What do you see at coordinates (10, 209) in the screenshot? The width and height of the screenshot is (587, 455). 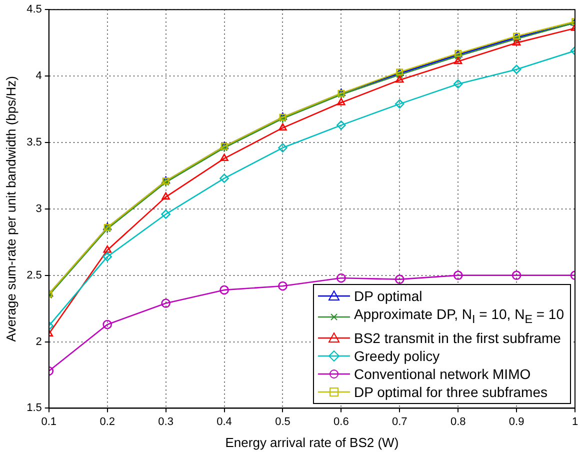 I see `y-axis-title: Average sum-rate per unit bandwidth (bps/Hz)` at bounding box center [10, 209].